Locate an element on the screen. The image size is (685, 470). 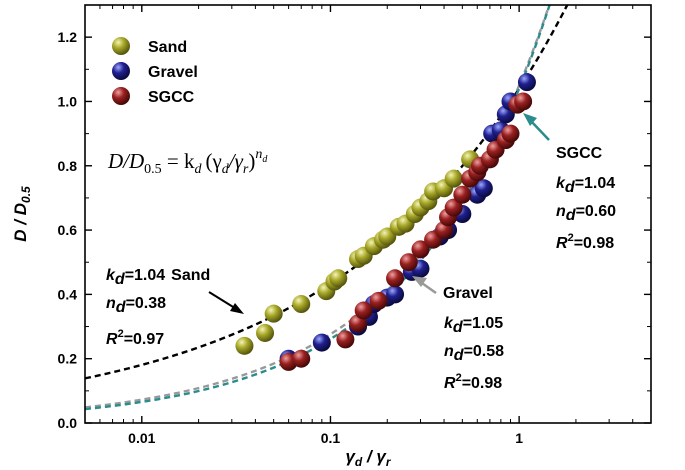
y-tick-label: 0.8 is located at coordinates (68, 166).